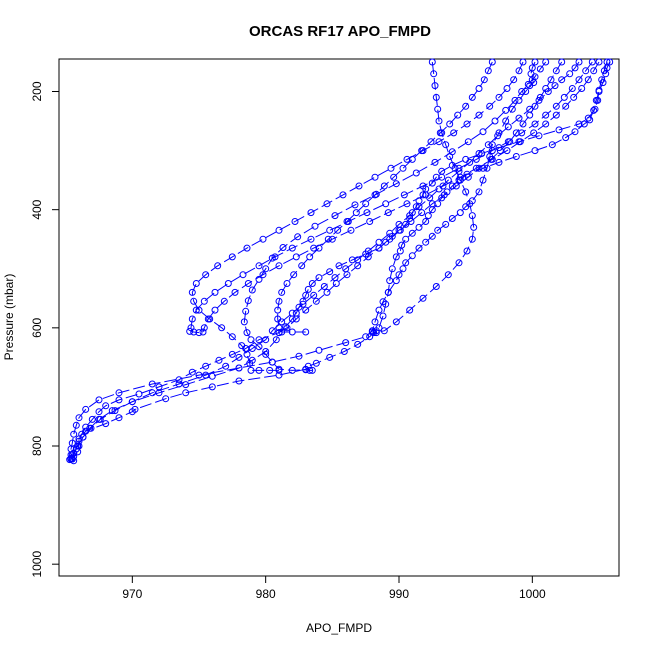 The width and height of the screenshot is (650, 650). Describe the element at coordinates (132, 594) in the screenshot. I see `x-tick-label: 970` at that location.